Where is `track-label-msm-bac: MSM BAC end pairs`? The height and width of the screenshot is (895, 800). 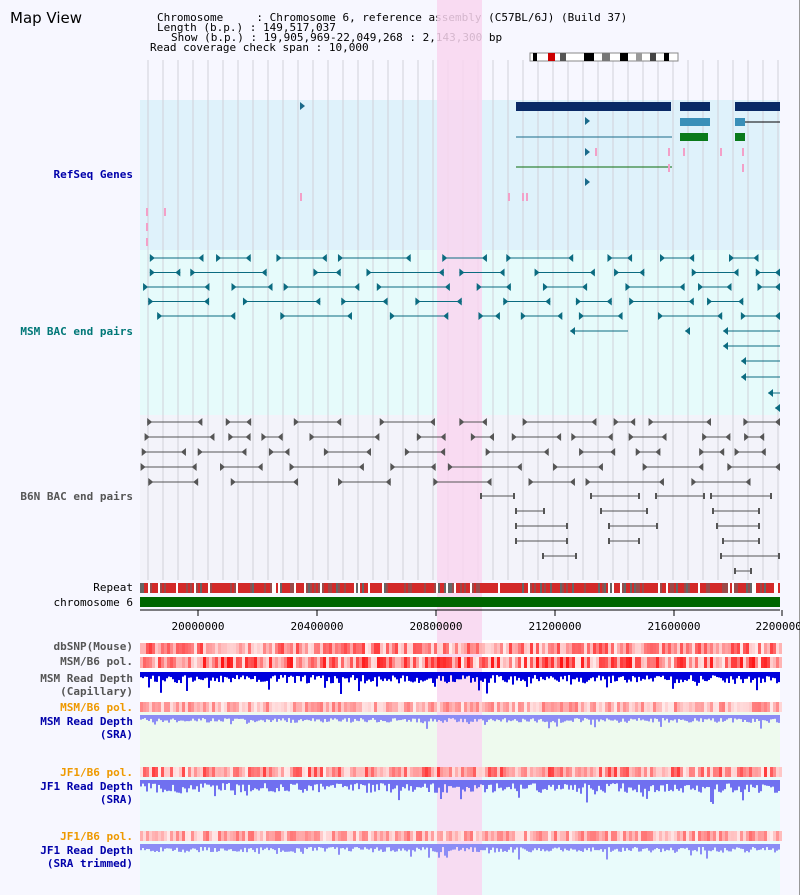 track-label-msm-bac: MSM BAC end pairs is located at coordinates (76, 331).